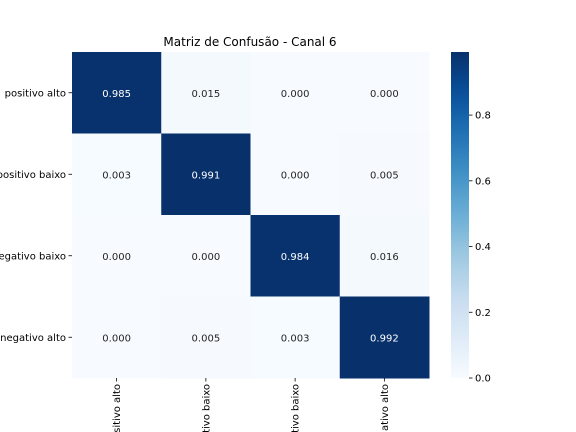 The image size is (576, 432). I want to click on cell-value-label: 0.015, so click(206, 94).